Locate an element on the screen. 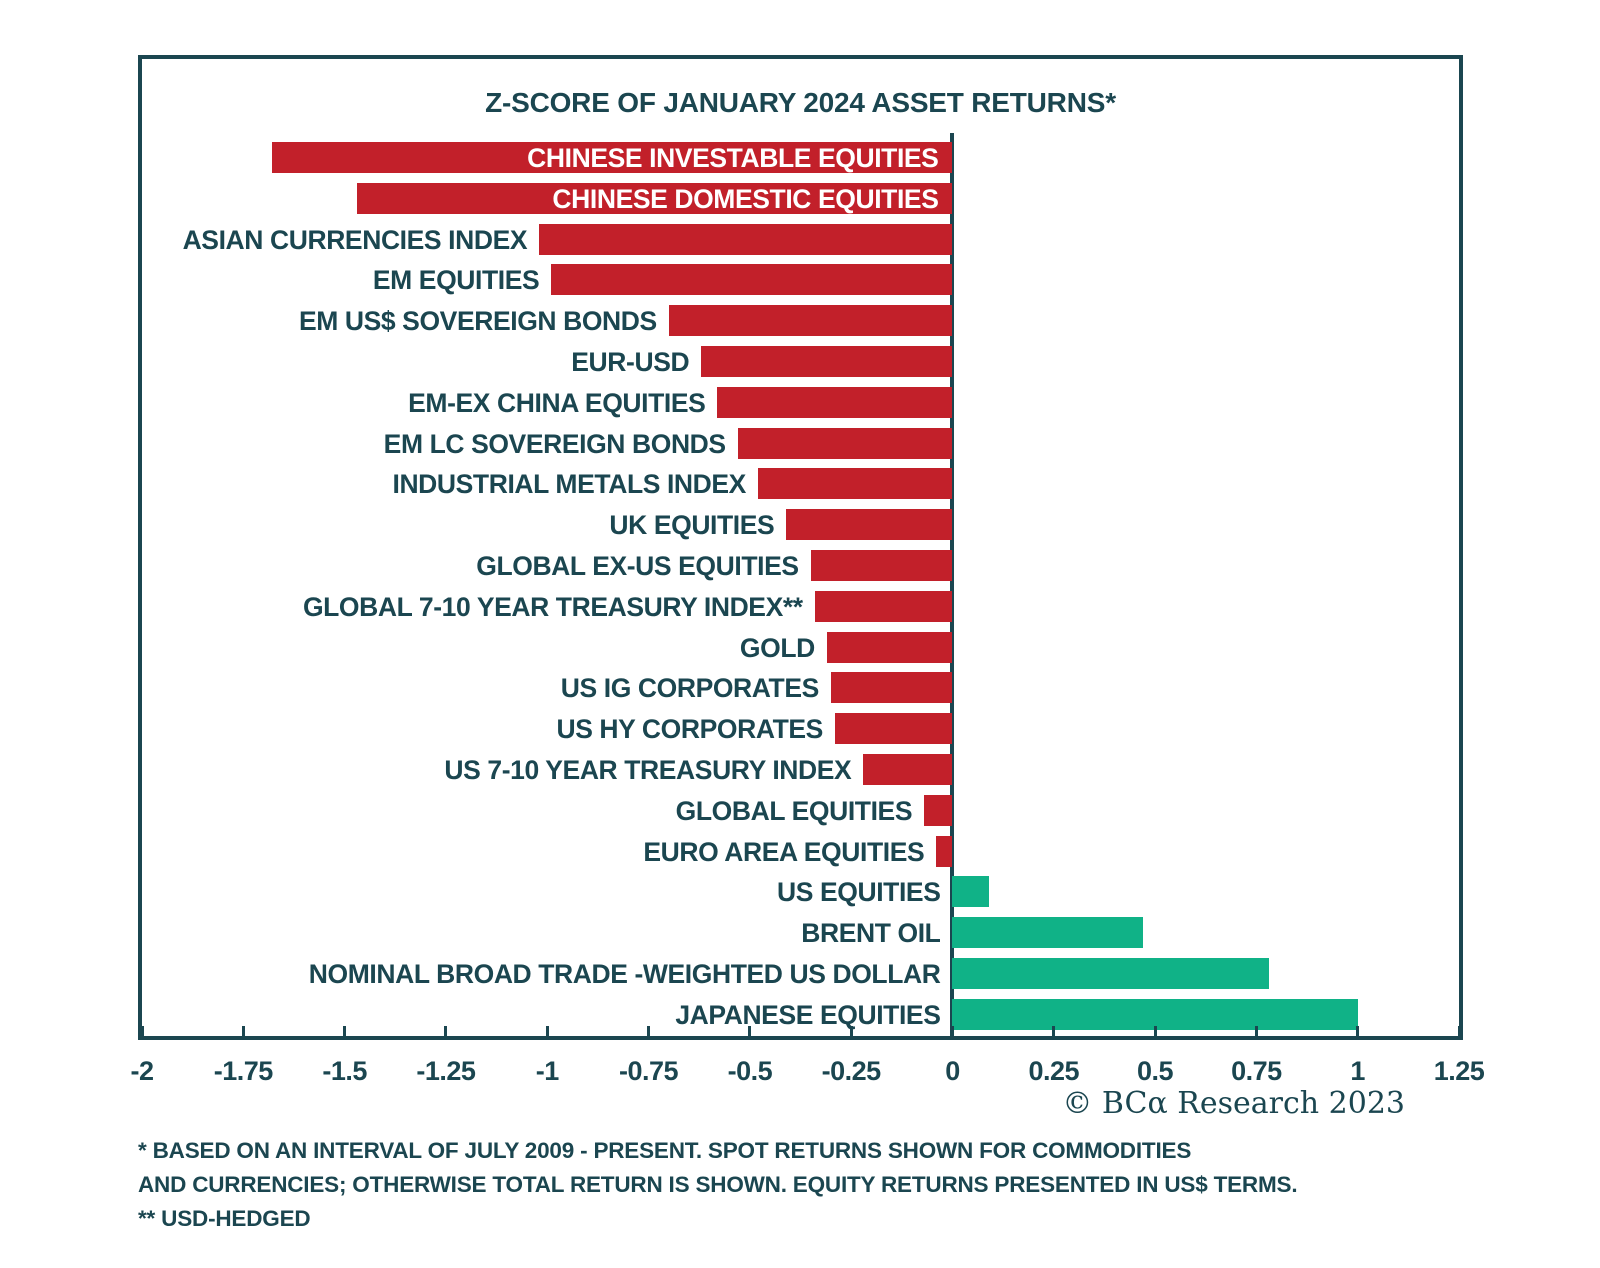 The width and height of the screenshot is (1600, 1268). x-axis-tick-label: 0.5 is located at coordinates (1155, 1071).